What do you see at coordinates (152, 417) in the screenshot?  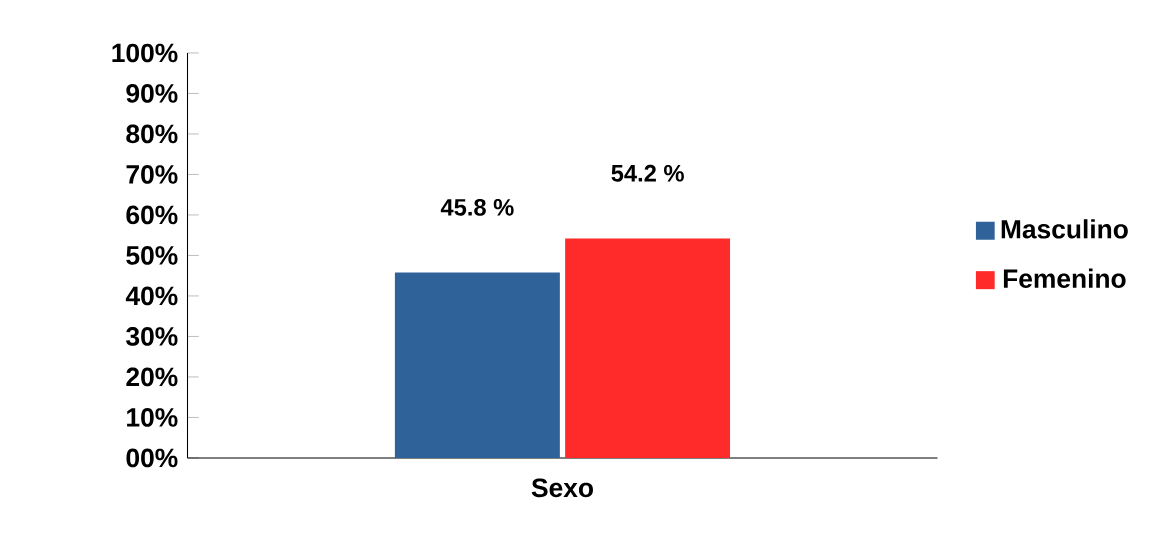 I see `y-tick-label: 10%` at bounding box center [152, 417].